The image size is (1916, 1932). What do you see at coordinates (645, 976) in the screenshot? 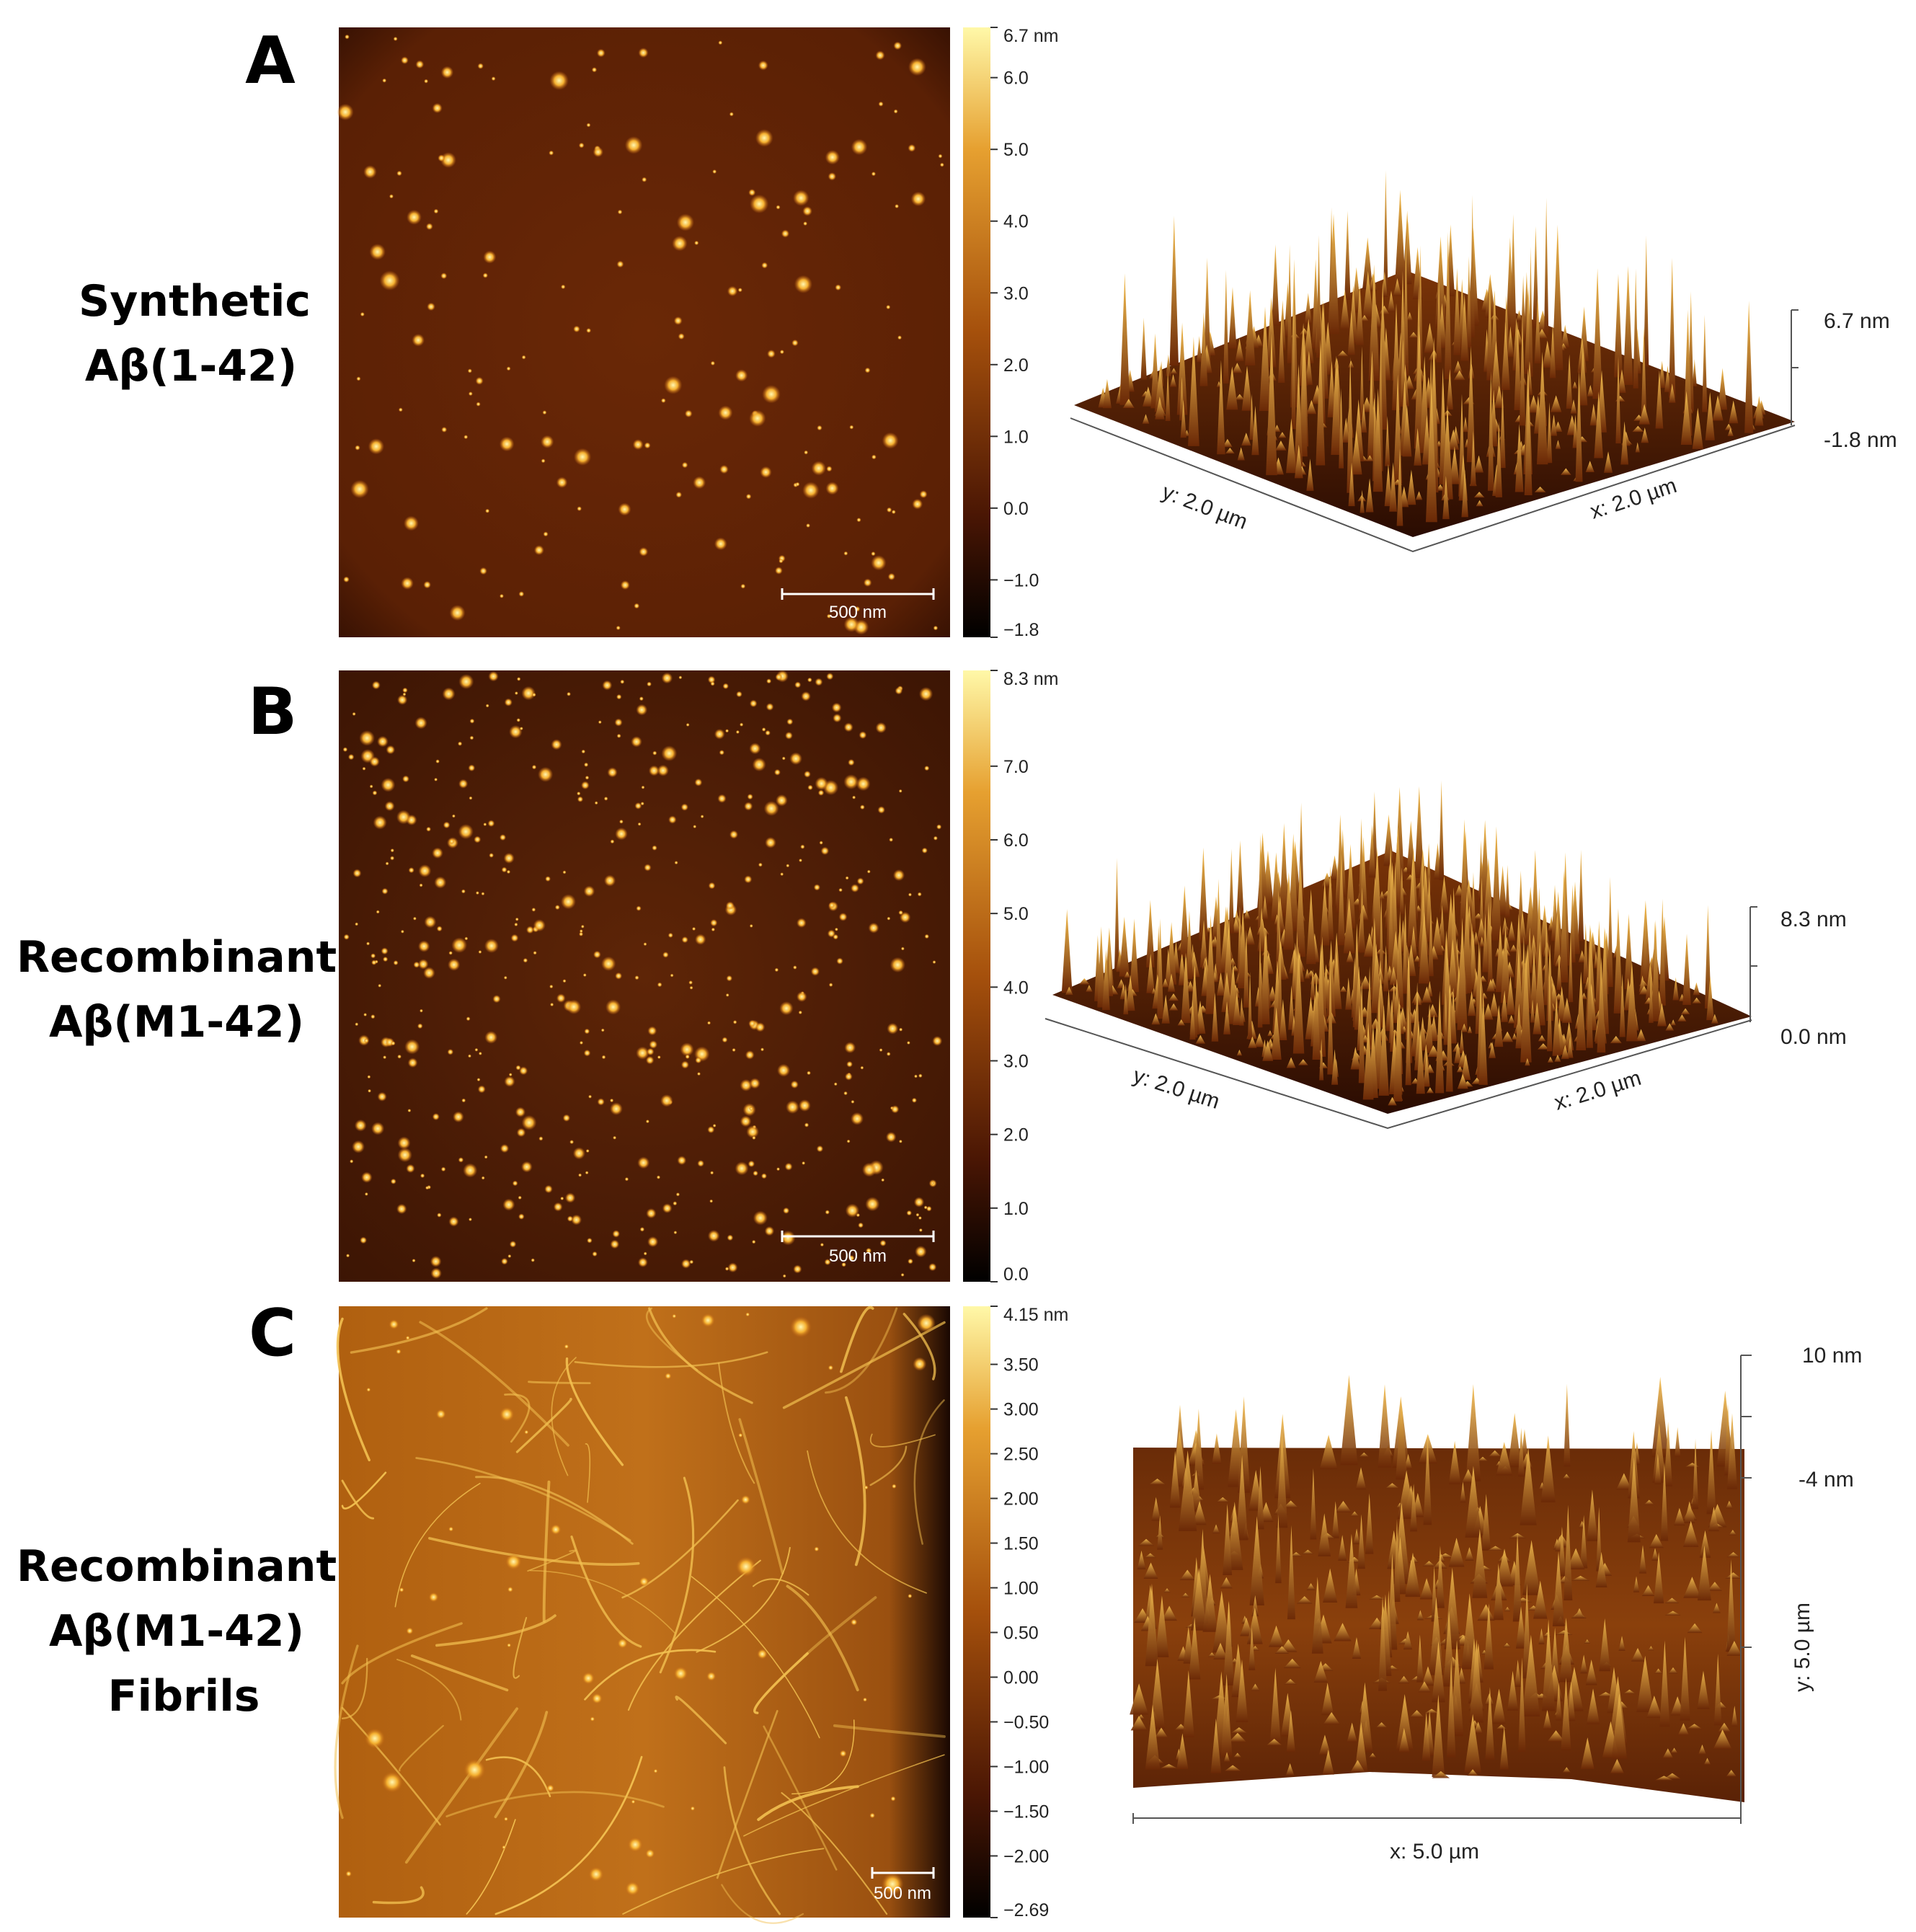
I see `afm-image-b: 500 nm` at bounding box center [645, 976].